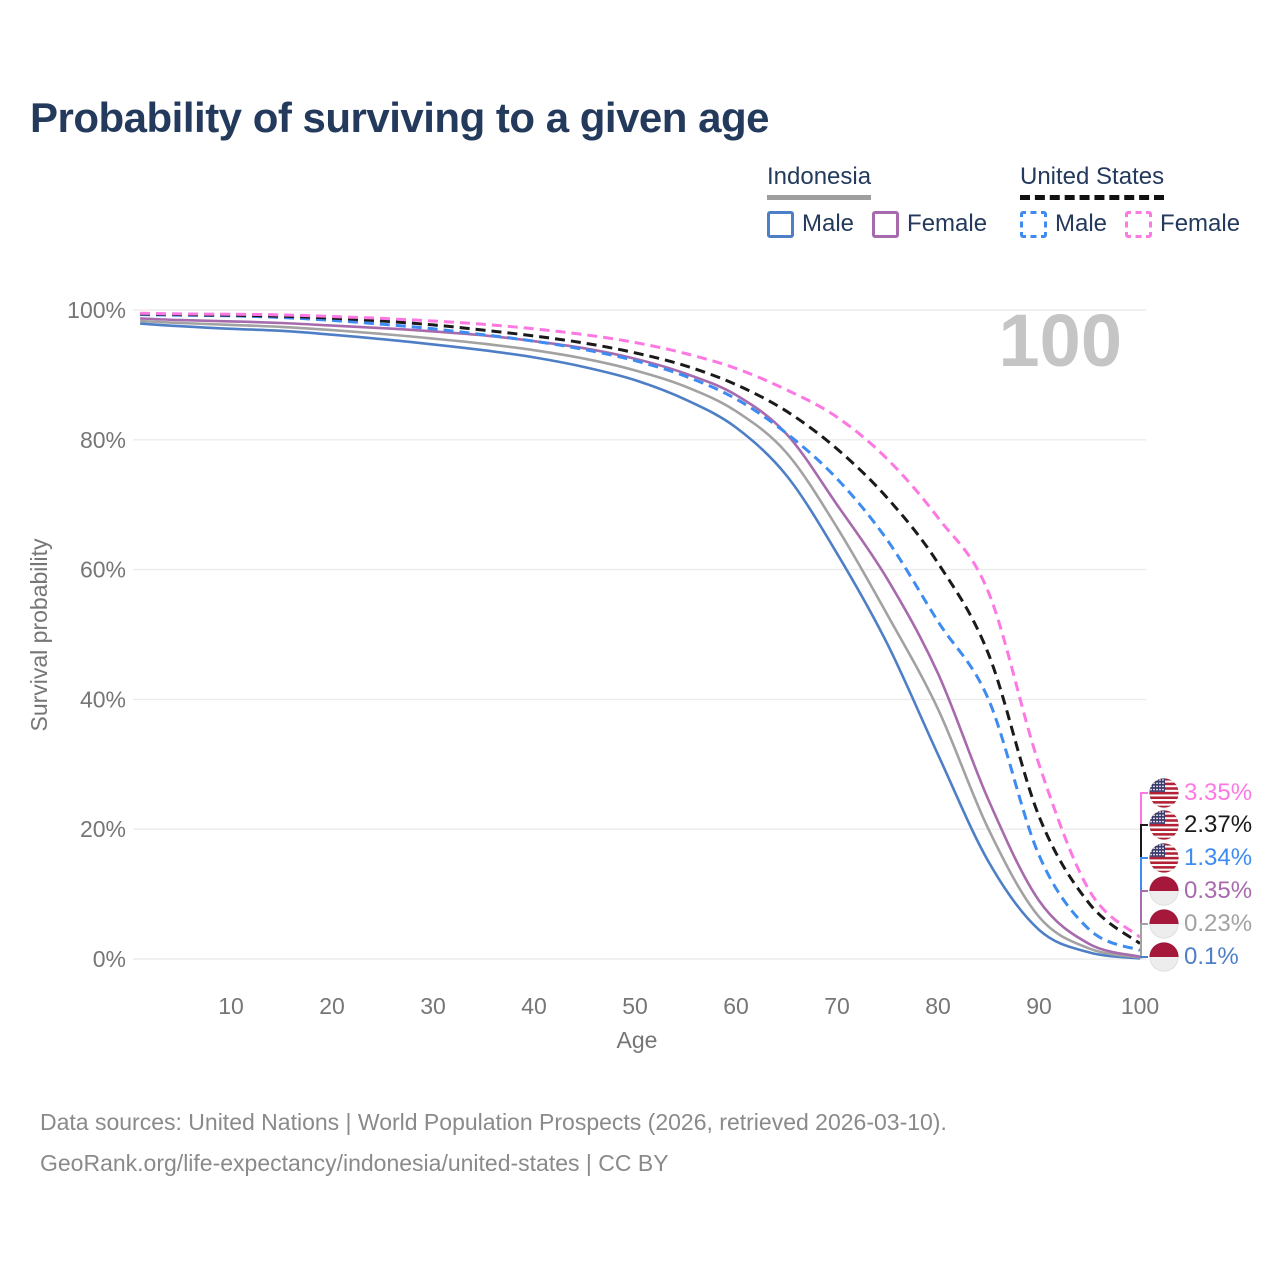 This screenshot has width=1280, height=1280. What do you see at coordinates (938, 1006) in the screenshot?
I see `x-tick-label-80: 80` at bounding box center [938, 1006].